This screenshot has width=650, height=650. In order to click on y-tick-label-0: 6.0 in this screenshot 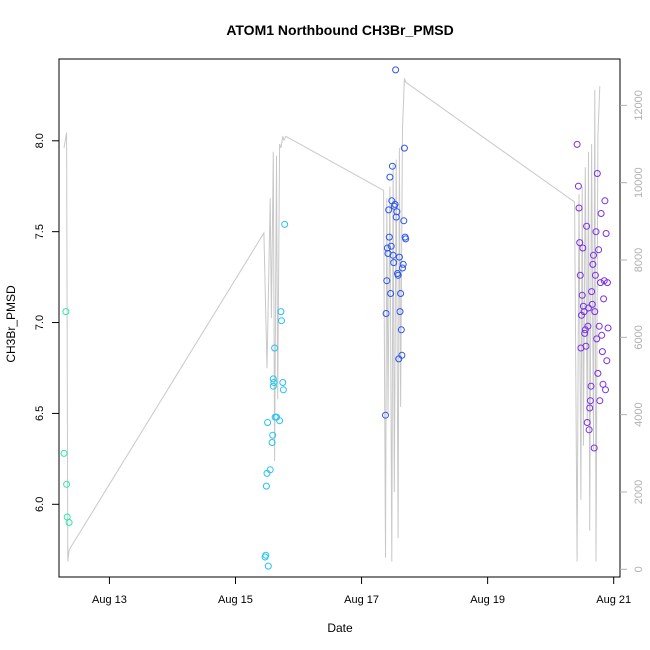, I will do `click(40, 504)`.